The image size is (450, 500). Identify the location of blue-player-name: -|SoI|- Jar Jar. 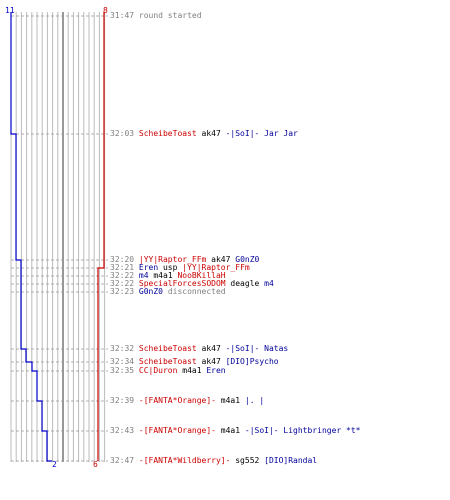
(261, 133).